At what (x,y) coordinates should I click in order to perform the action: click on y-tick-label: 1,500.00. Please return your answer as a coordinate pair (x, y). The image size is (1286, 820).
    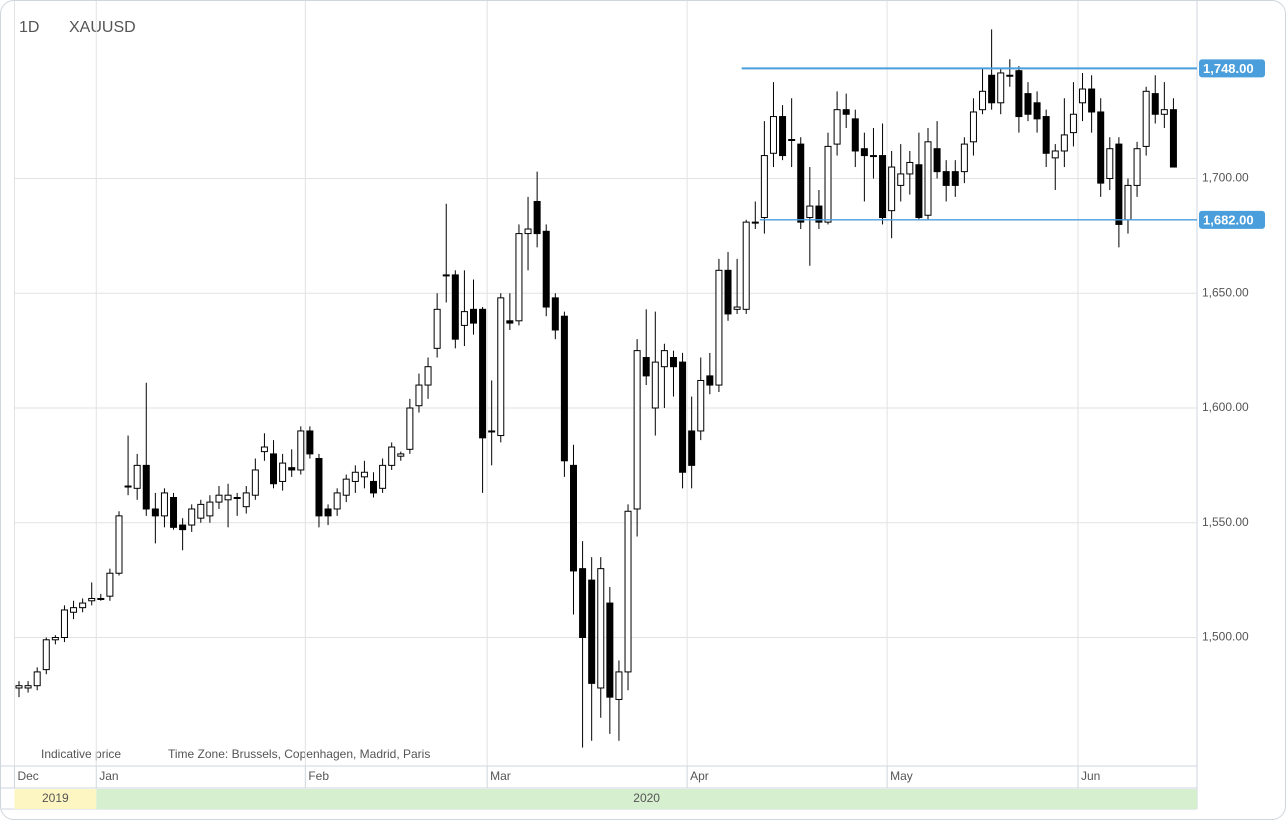
    Looking at the image, I should click on (1225, 637).